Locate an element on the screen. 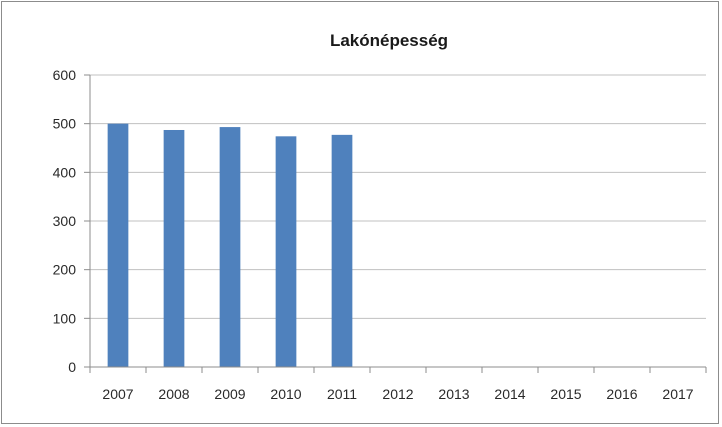 This screenshot has width=722, height=427. x-tick-label: 2012 is located at coordinates (397, 394).